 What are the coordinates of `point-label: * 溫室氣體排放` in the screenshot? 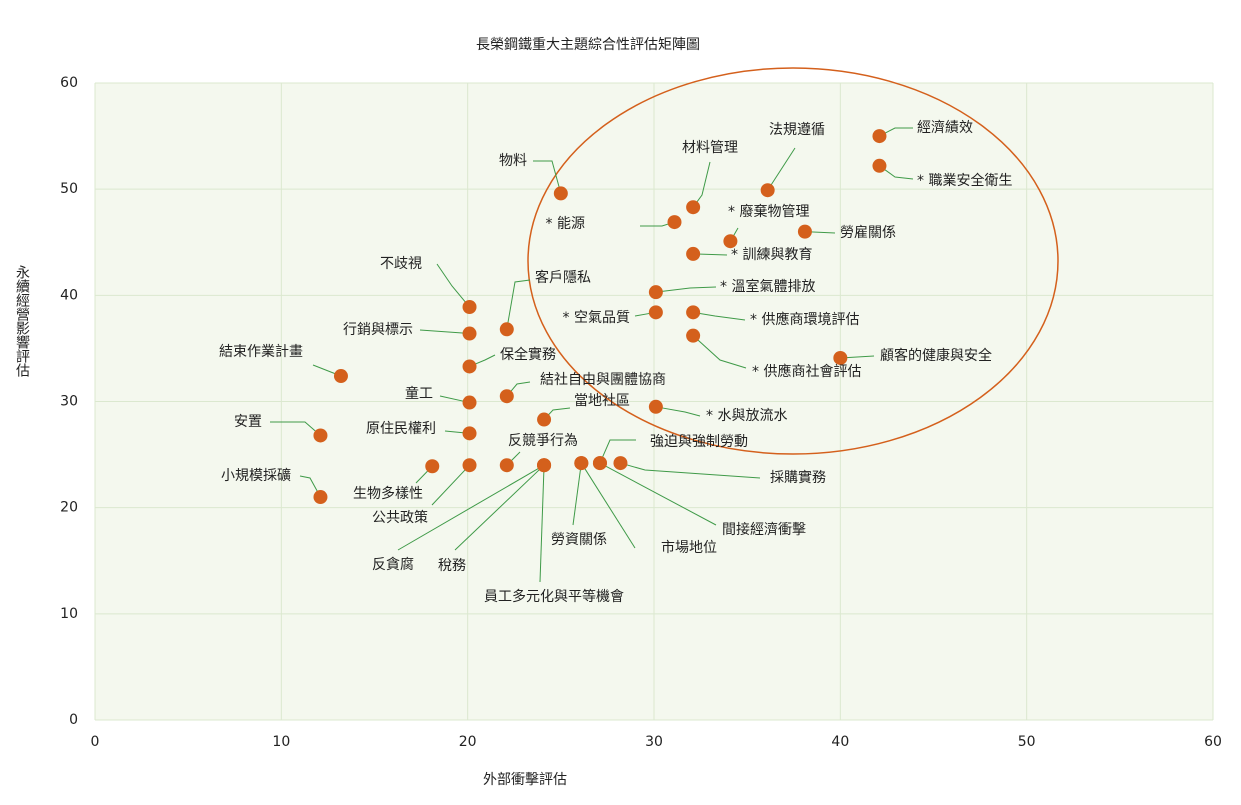 It's located at (767, 286).